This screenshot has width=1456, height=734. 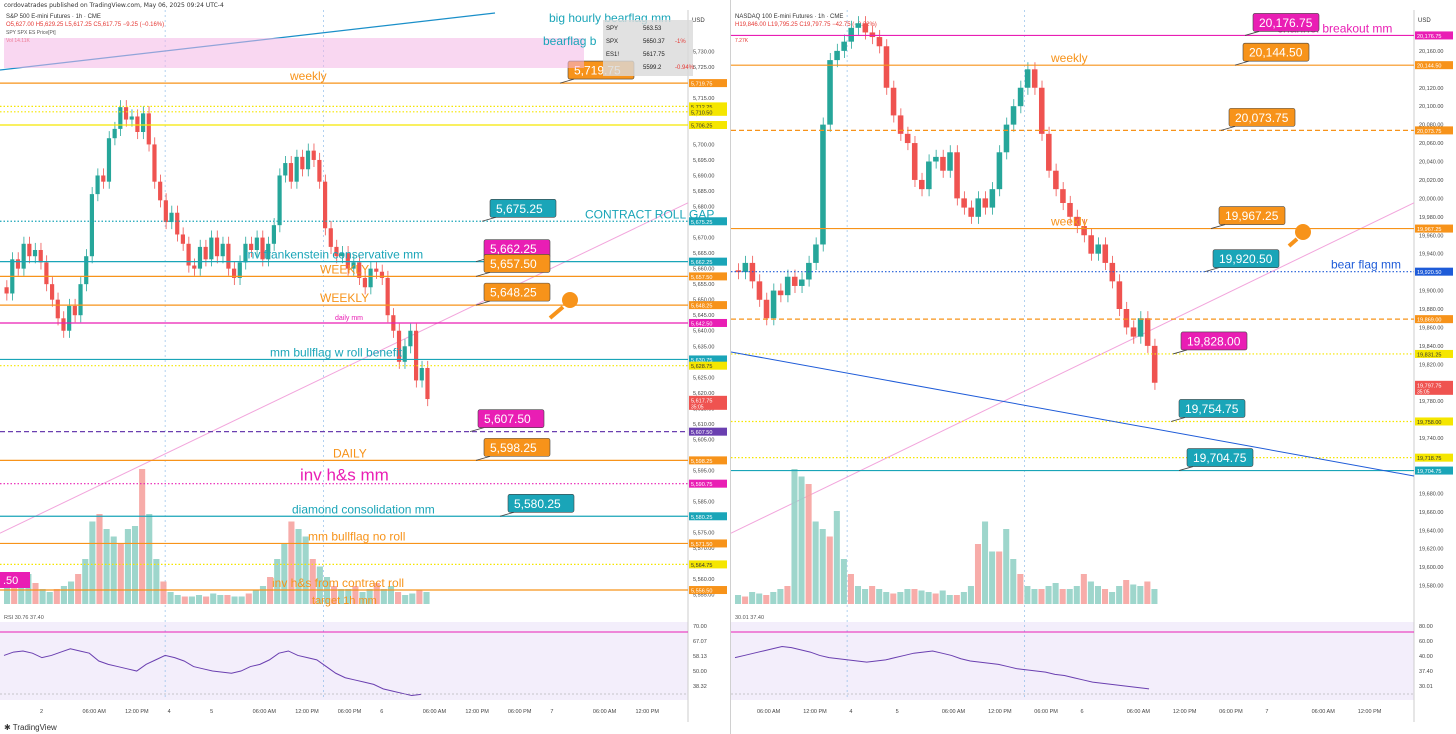 What do you see at coordinates (1431, 587) in the screenshot?
I see `y-tick-label: 19,580.00` at bounding box center [1431, 587].